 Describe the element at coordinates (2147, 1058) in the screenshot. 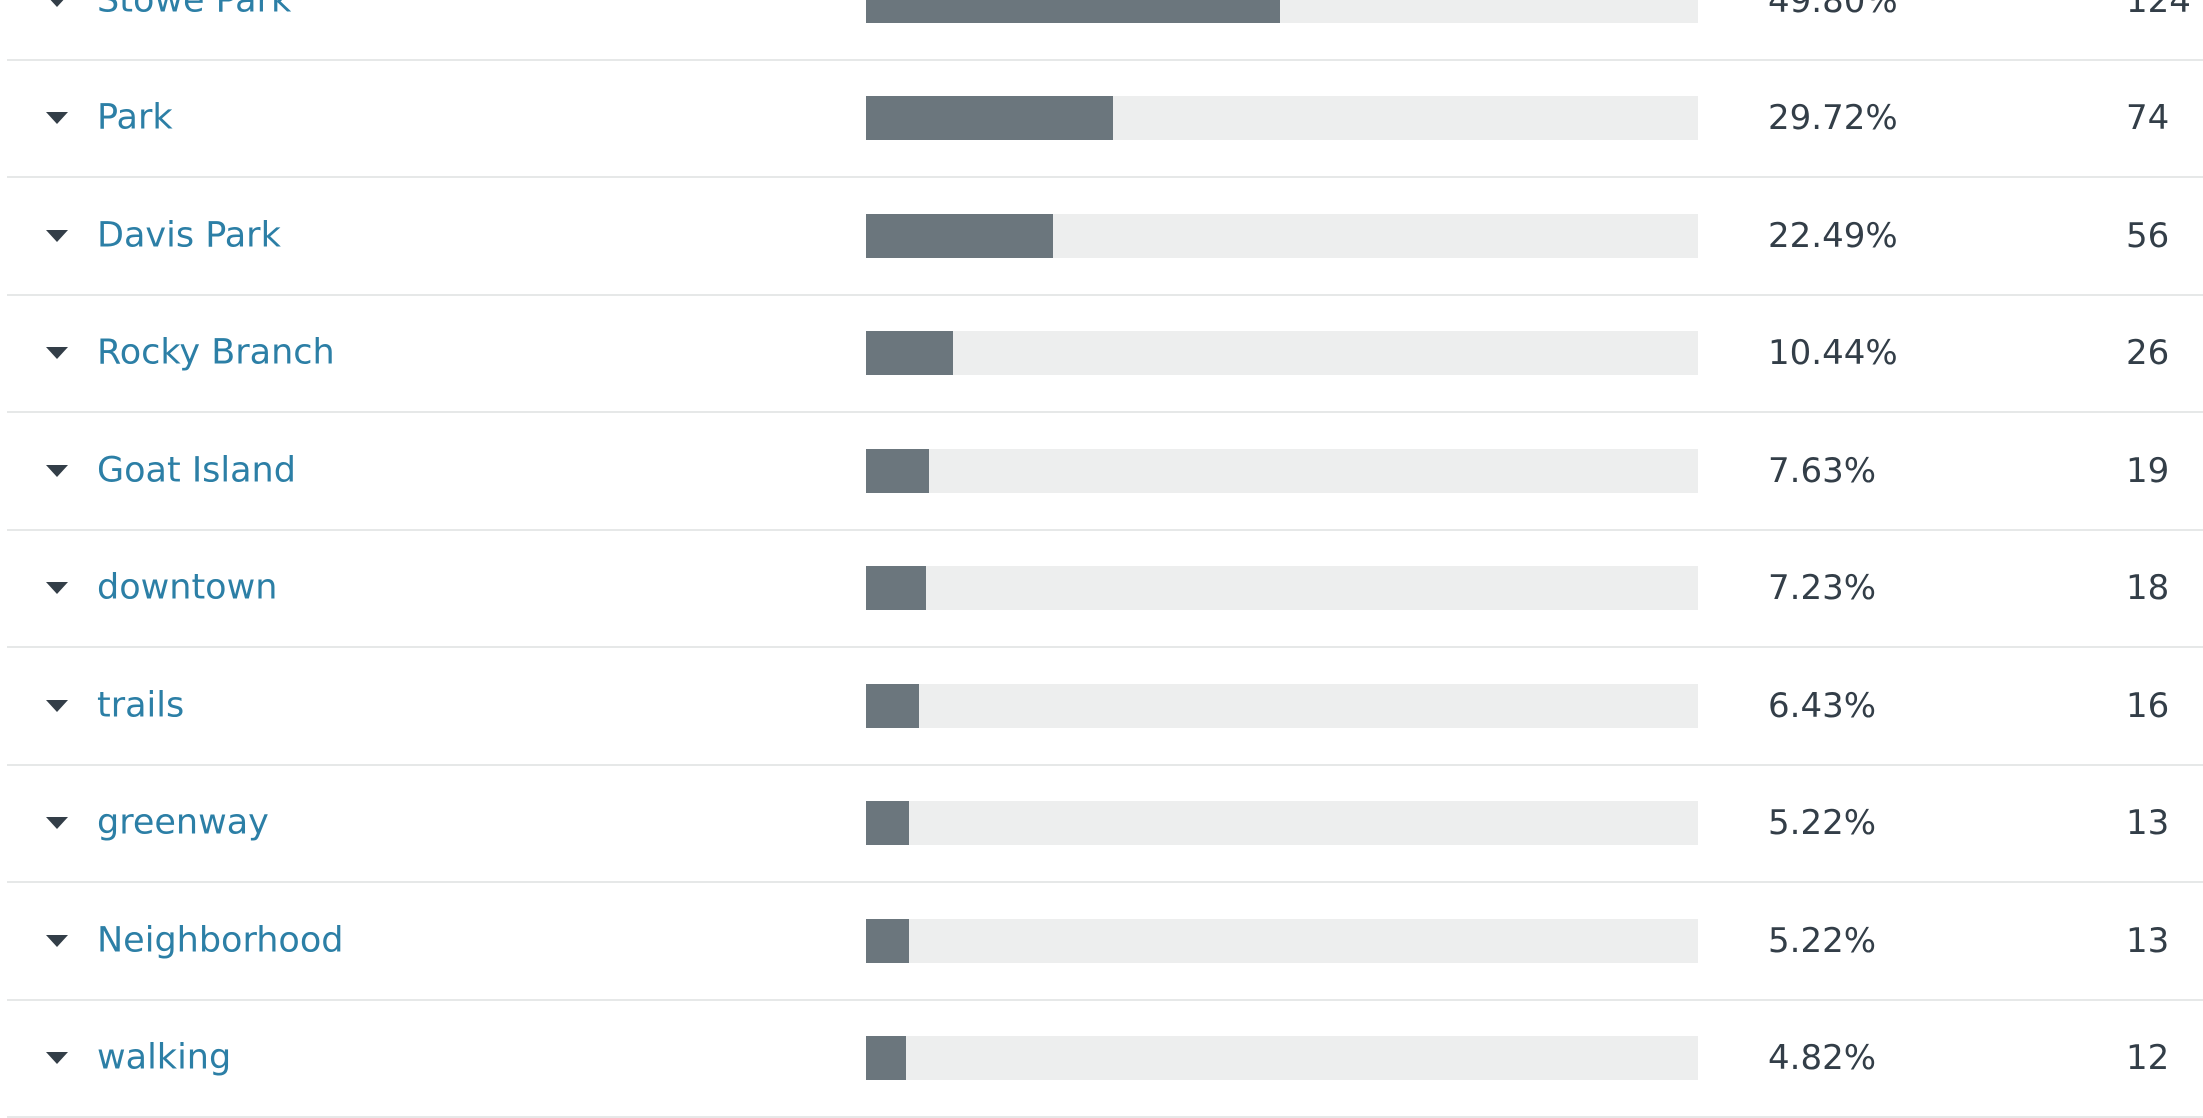

I see `response-count: 12` at that location.